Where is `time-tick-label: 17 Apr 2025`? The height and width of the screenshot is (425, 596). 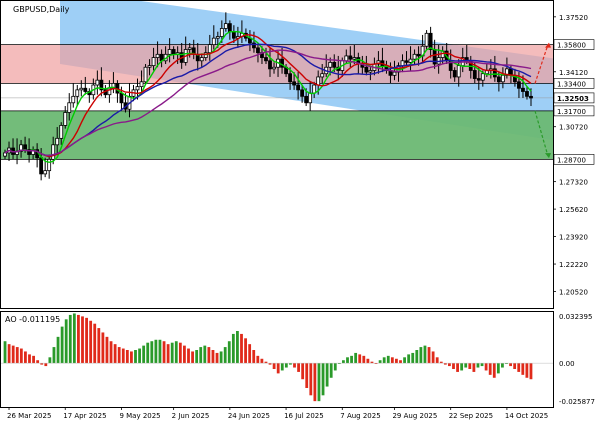 time-tick-label: 17 Apr 2025 is located at coordinates (84, 416).